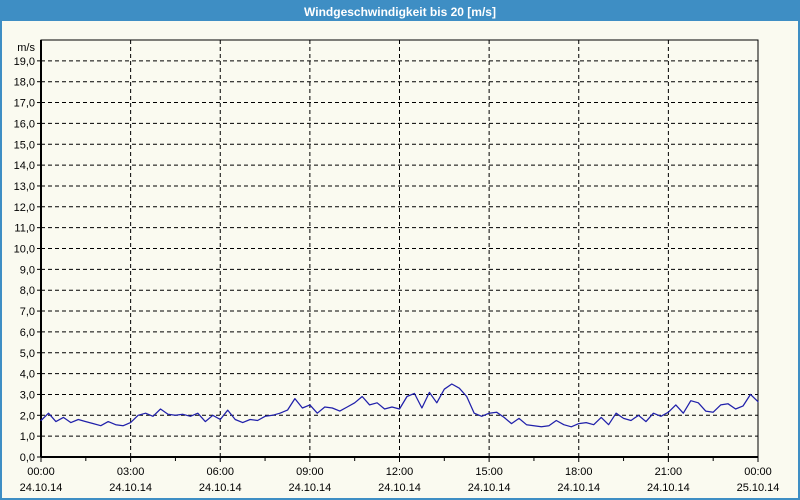  I want to click on y-tick-label: 11,0, so click(24, 229).